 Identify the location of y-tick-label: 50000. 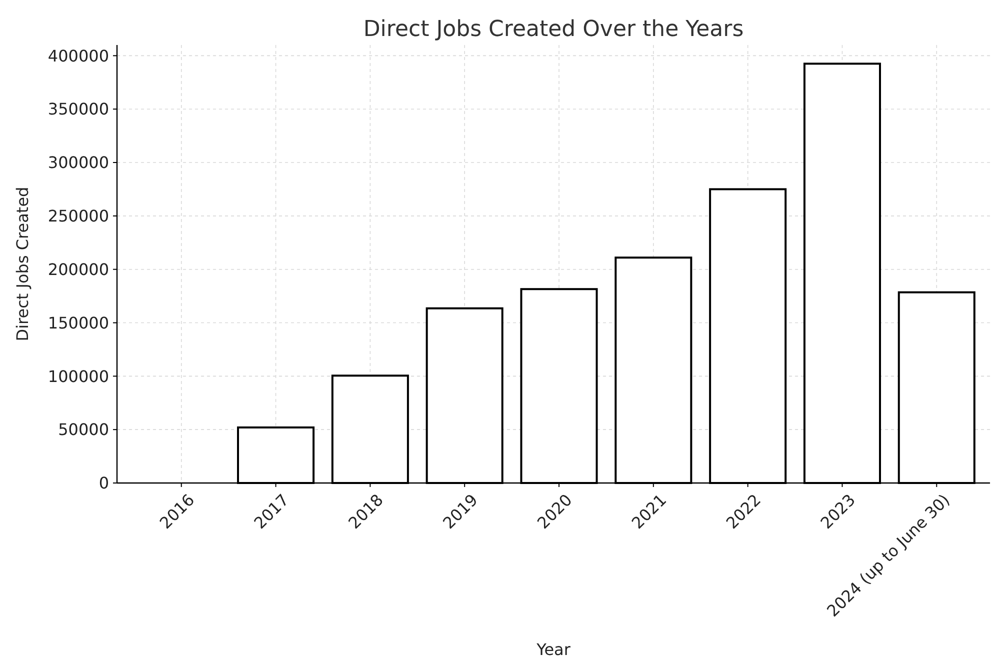
(83, 430).